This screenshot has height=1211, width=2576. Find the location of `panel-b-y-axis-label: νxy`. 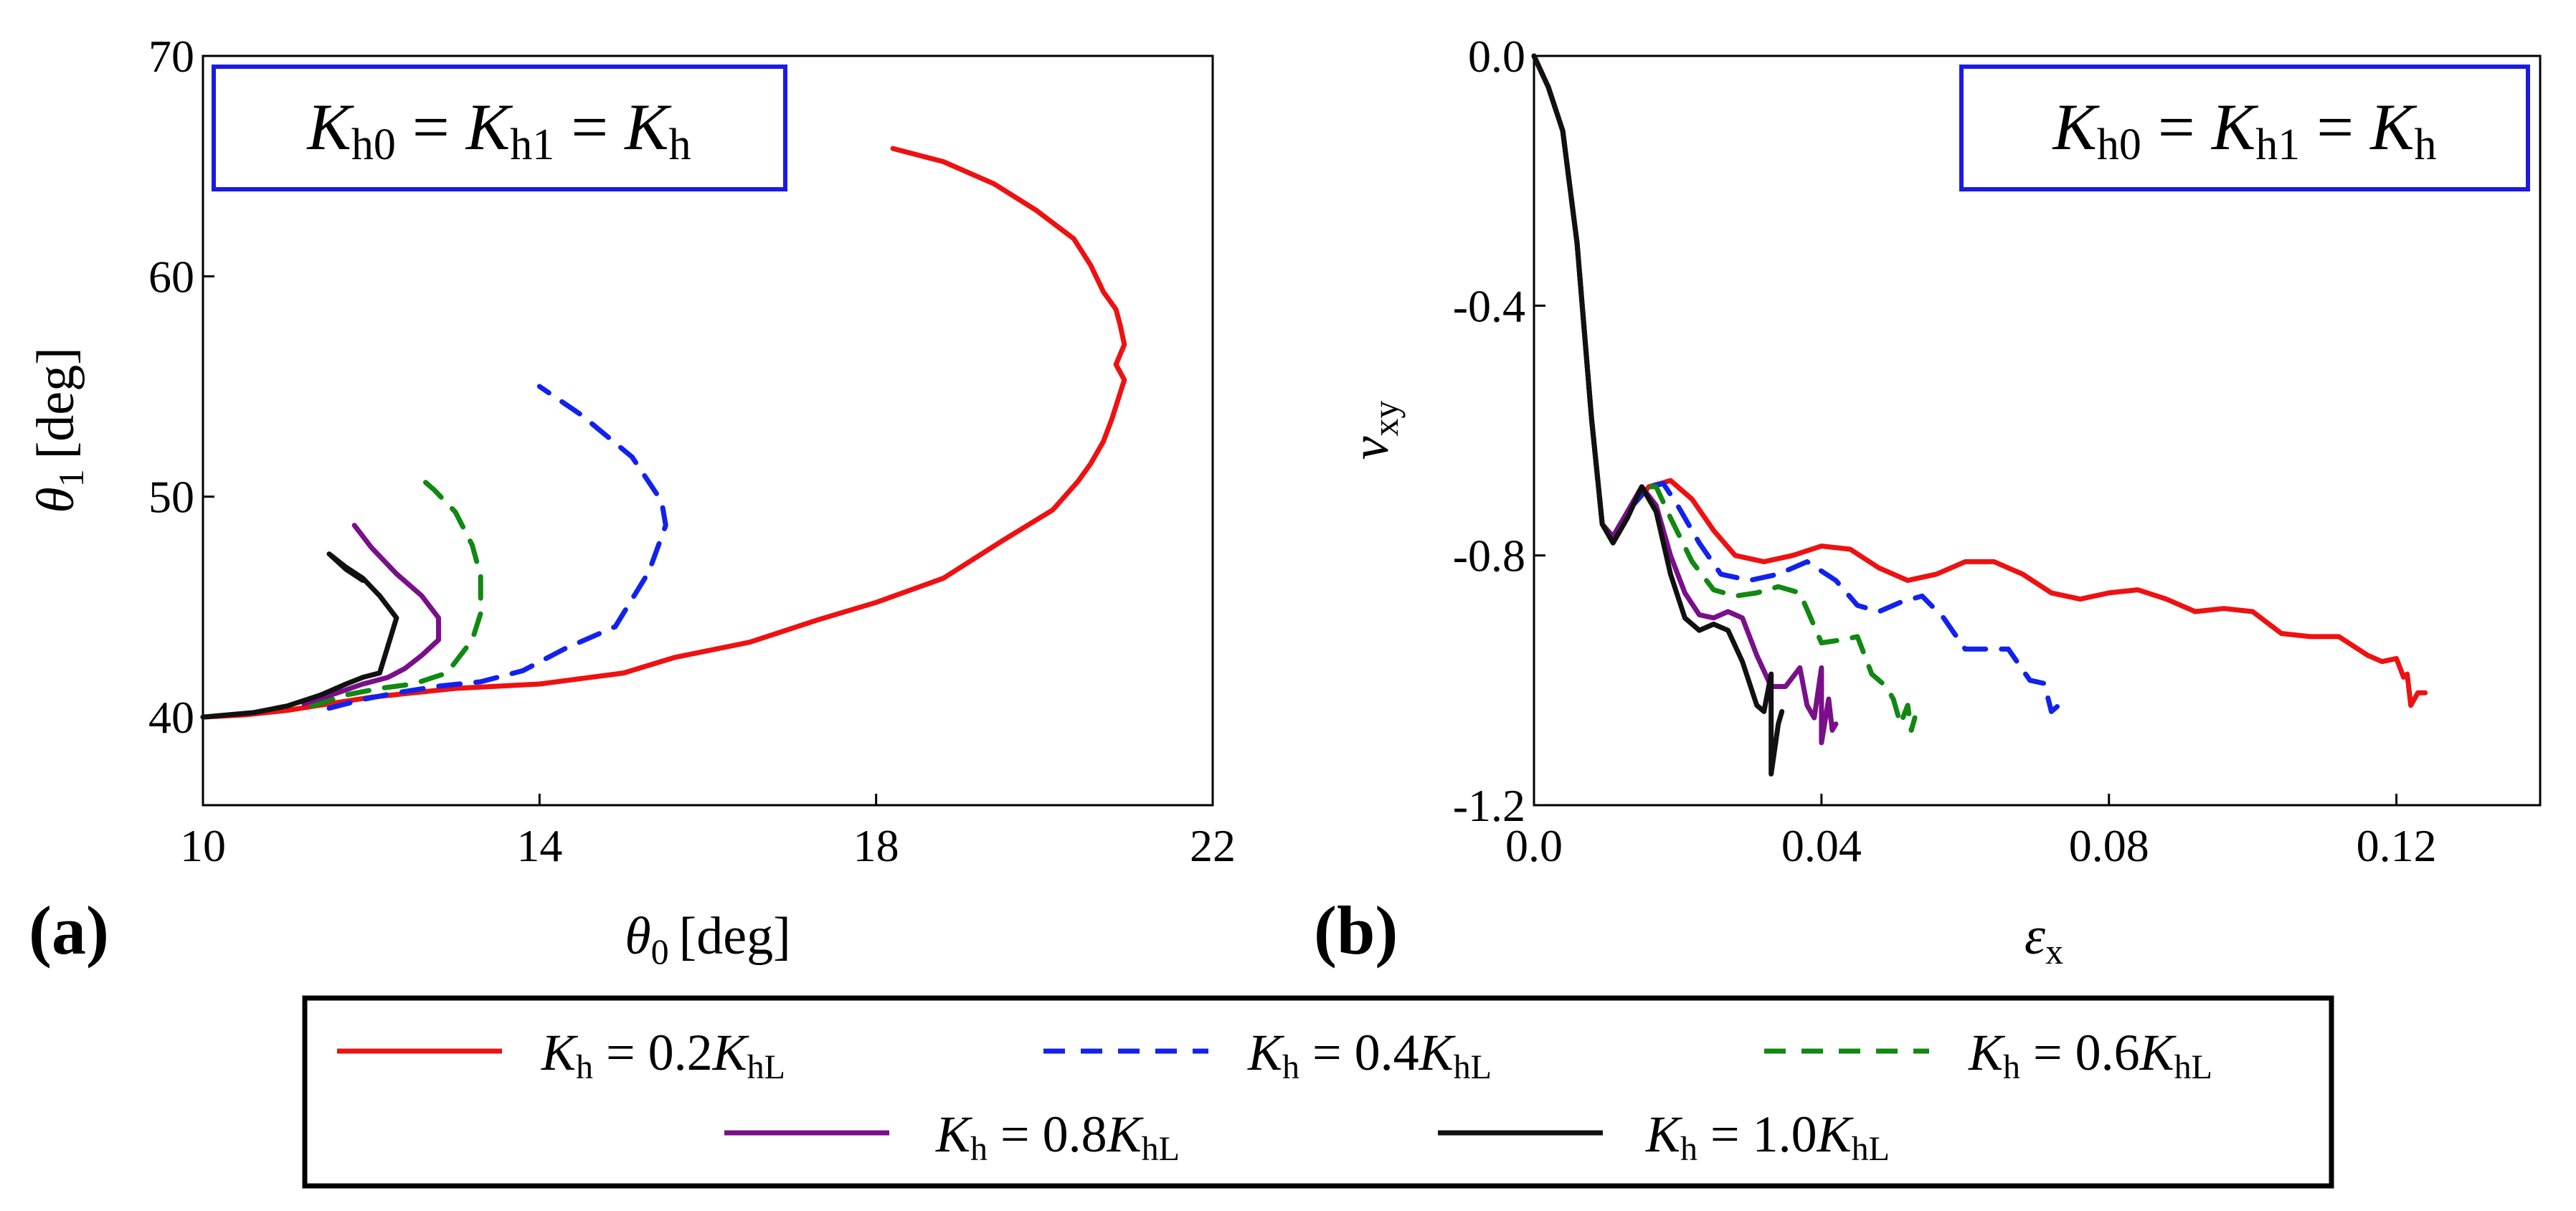

panel-b-y-axis-label: νxy is located at coordinates (1373, 430).